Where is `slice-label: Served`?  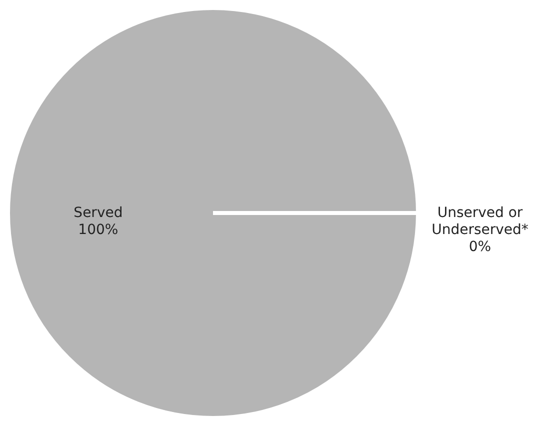 slice-label: Served is located at coordinates (98, 213).